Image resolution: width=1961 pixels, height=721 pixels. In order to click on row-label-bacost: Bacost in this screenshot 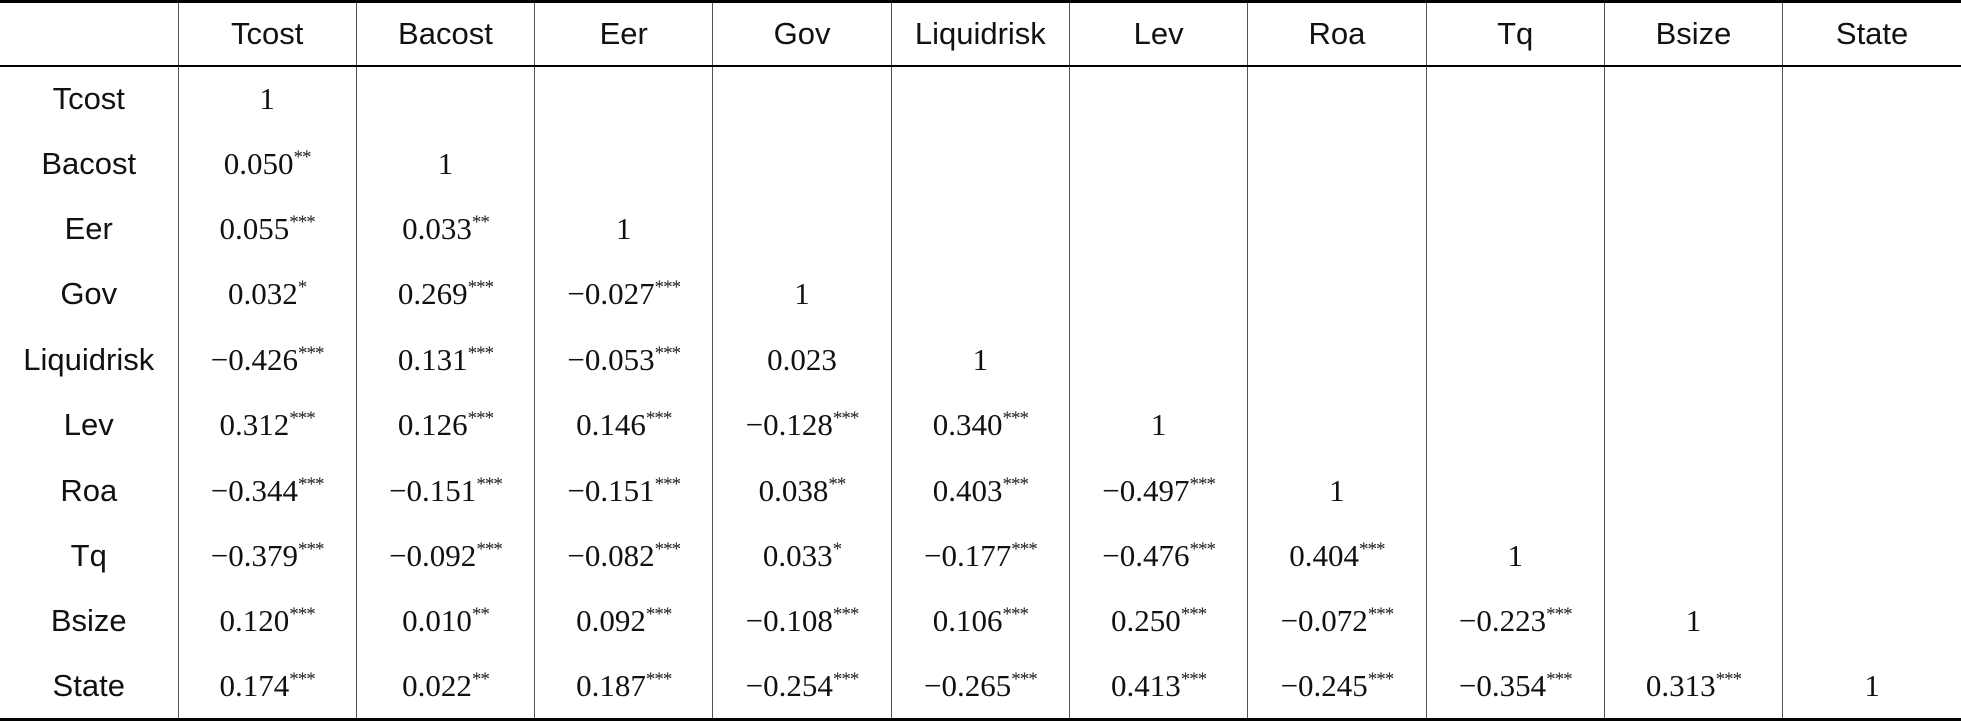, I will do `click(89, 163)`.